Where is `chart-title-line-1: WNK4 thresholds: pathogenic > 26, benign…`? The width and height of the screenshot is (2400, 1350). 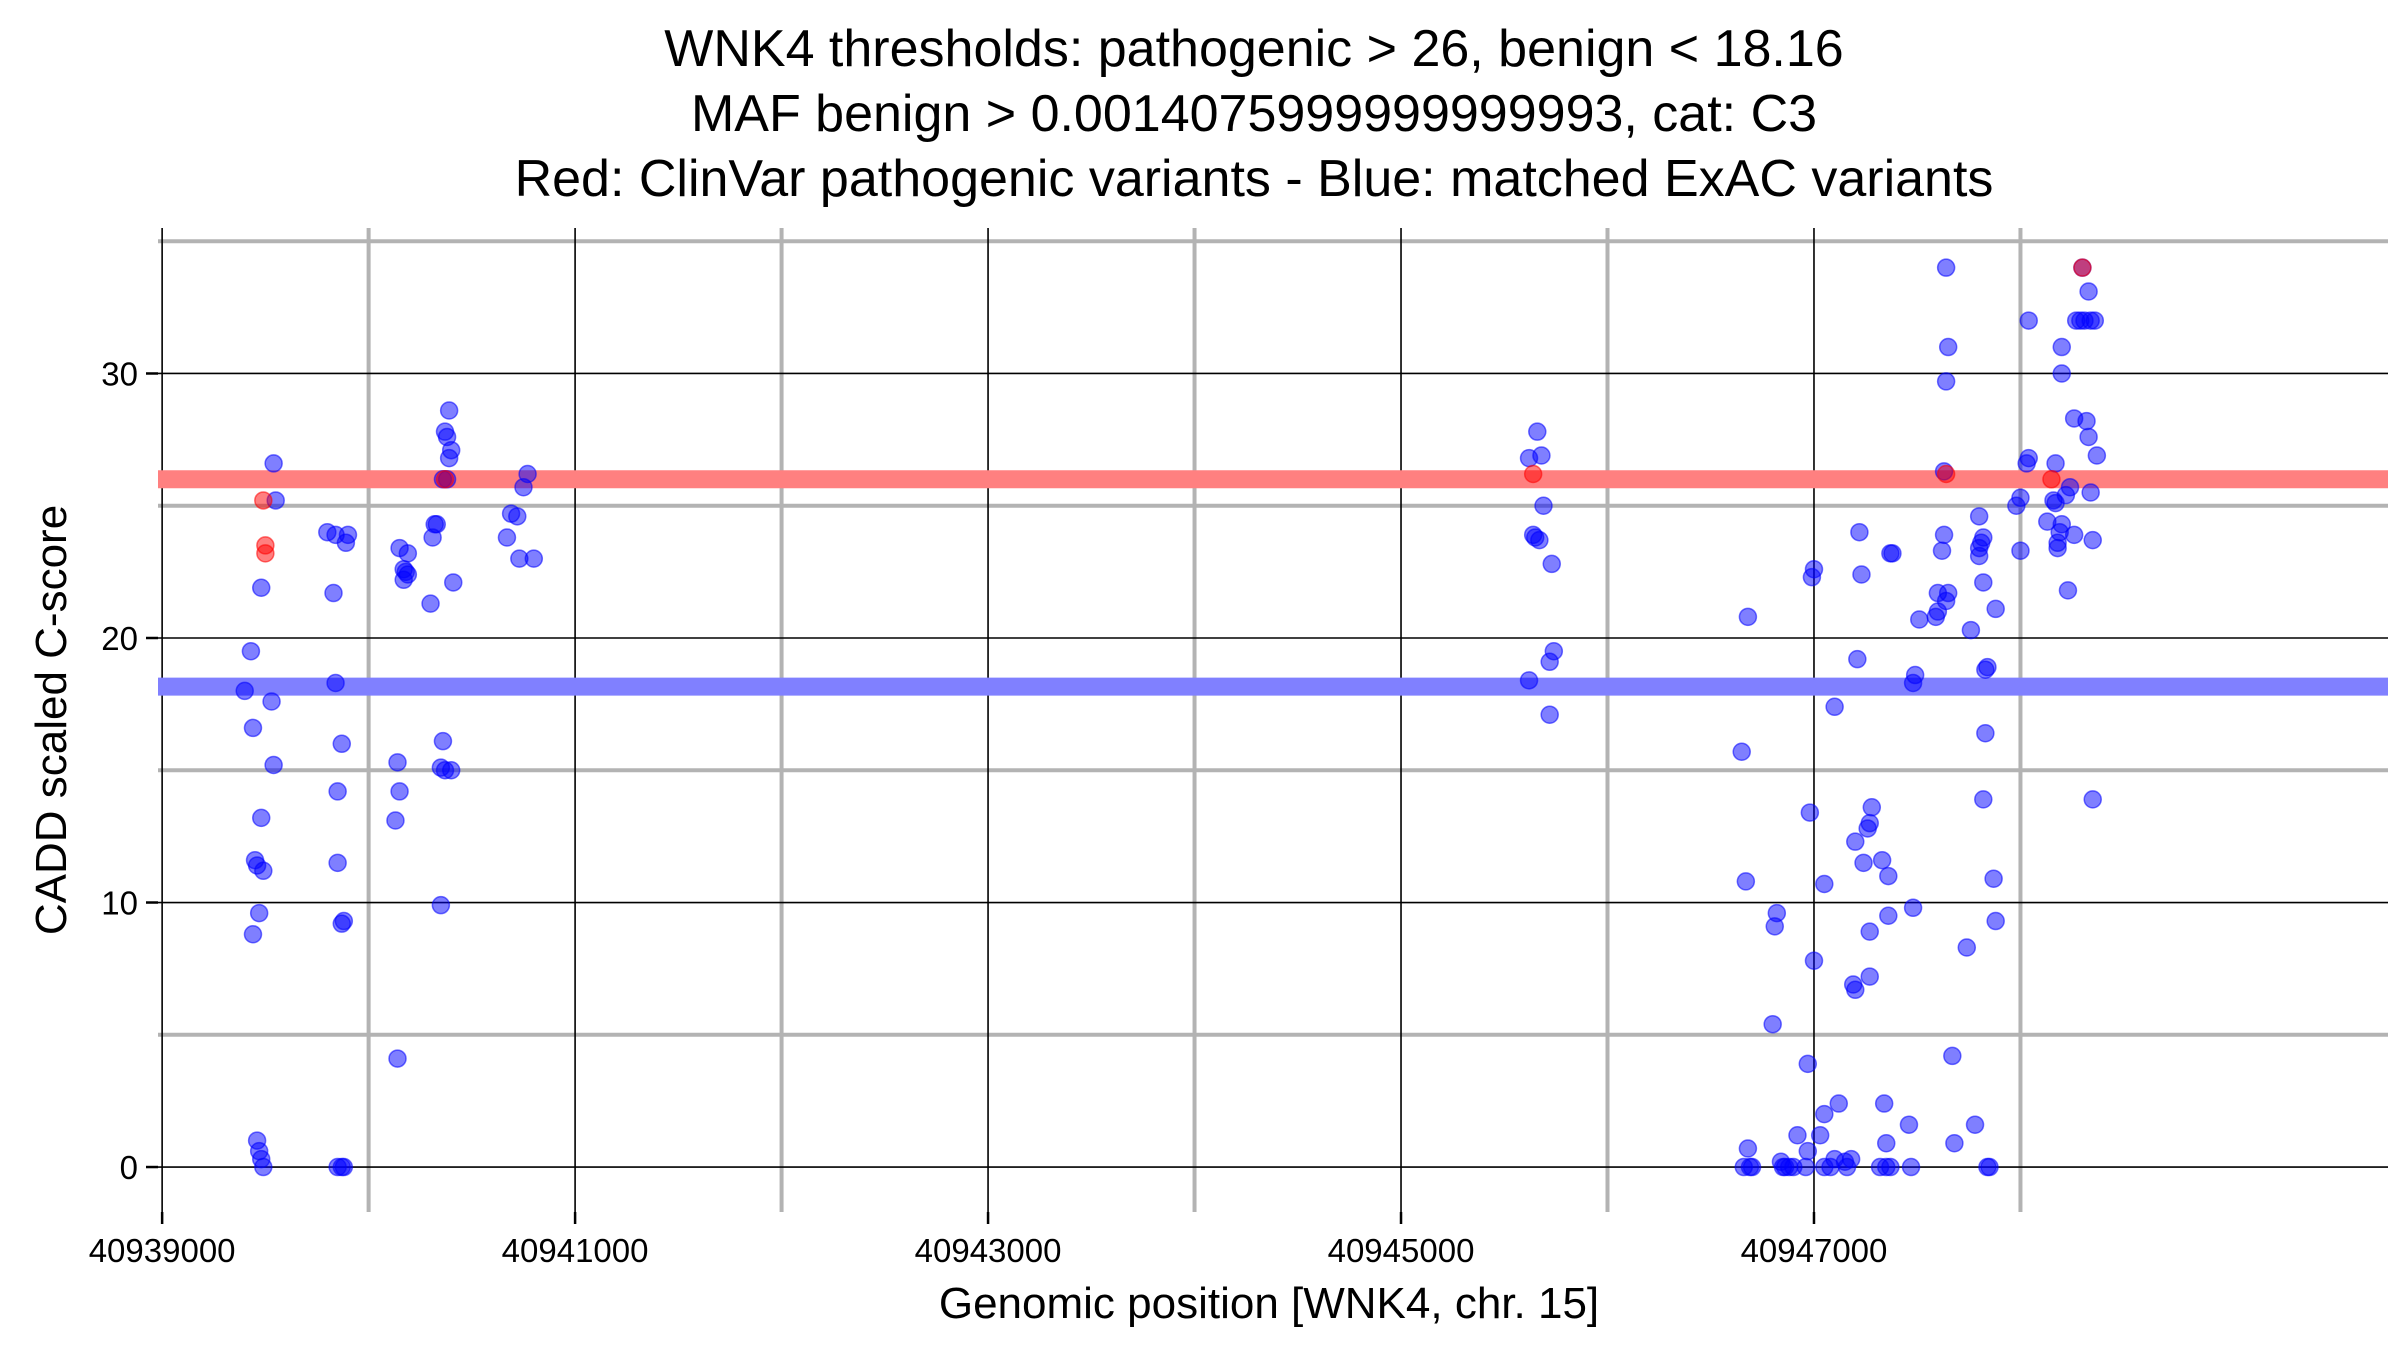 chart-title-line-1: WNK4 thresholds: pathogenic > 26, benign… is located at coordinates (1253, 49).